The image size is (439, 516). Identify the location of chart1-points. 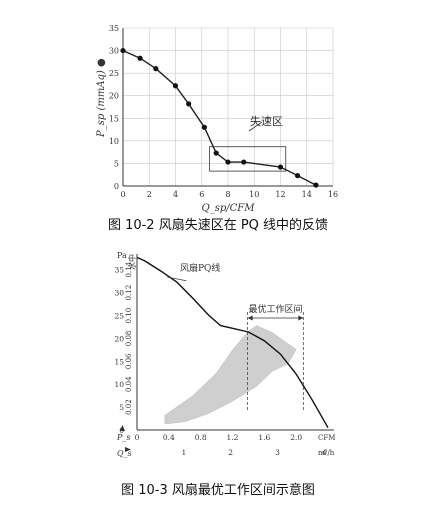
(219, 117).